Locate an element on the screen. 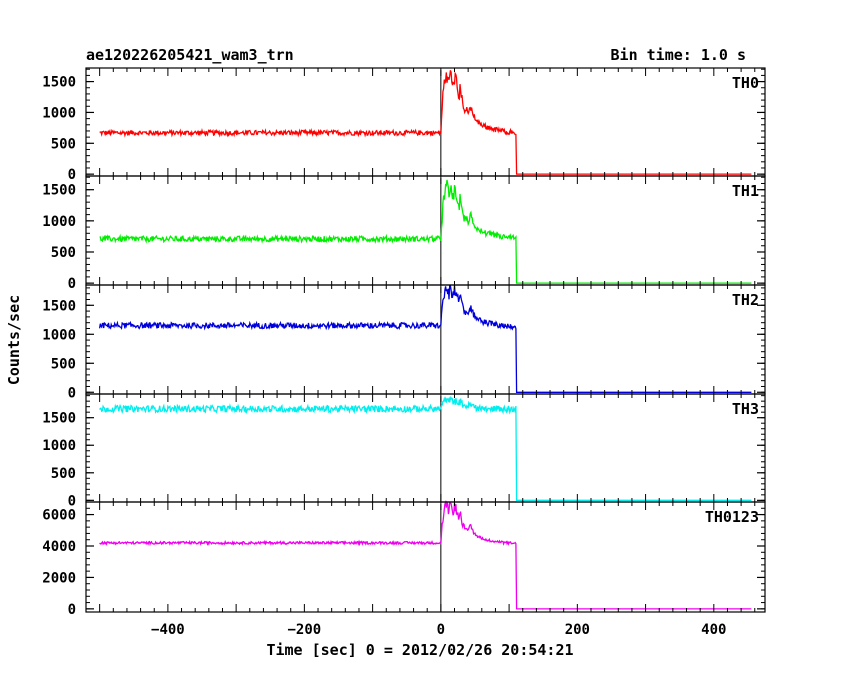 The height and width of the screenshot is (680, 850). y-tick-label: 4000 is located at coordinates (59, 547).